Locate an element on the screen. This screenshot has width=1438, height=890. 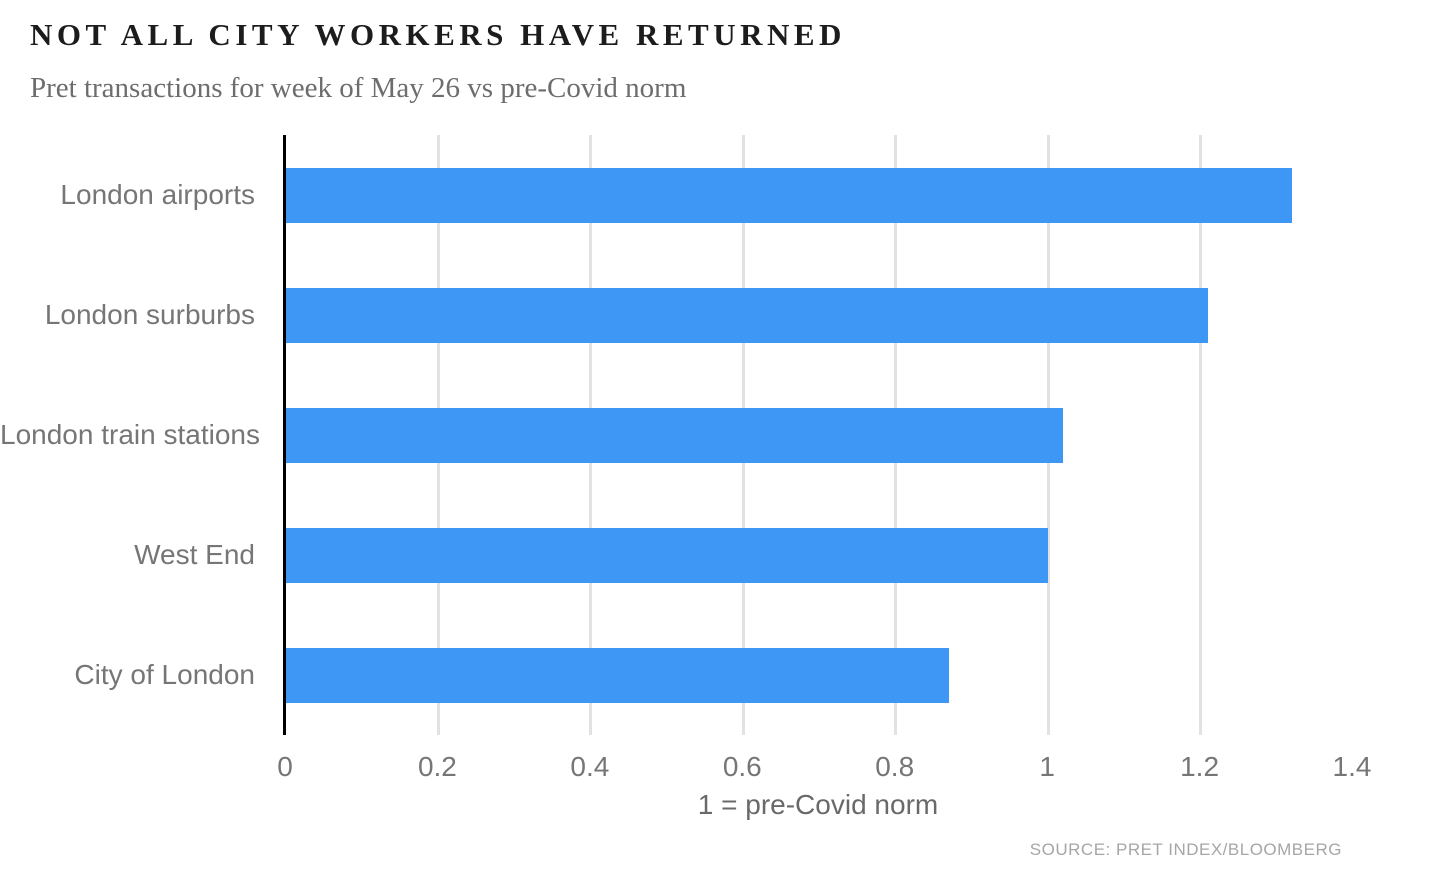
bar-london-surburbs is located at coordinates (747, 315).